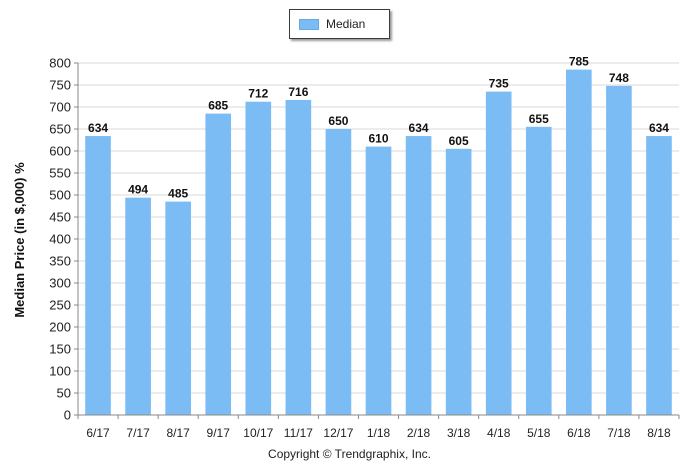  What do you see at coordinates (60, 305) in the screenshot?
I see `y-tick-label: 250` at bounding box center [60, 305].